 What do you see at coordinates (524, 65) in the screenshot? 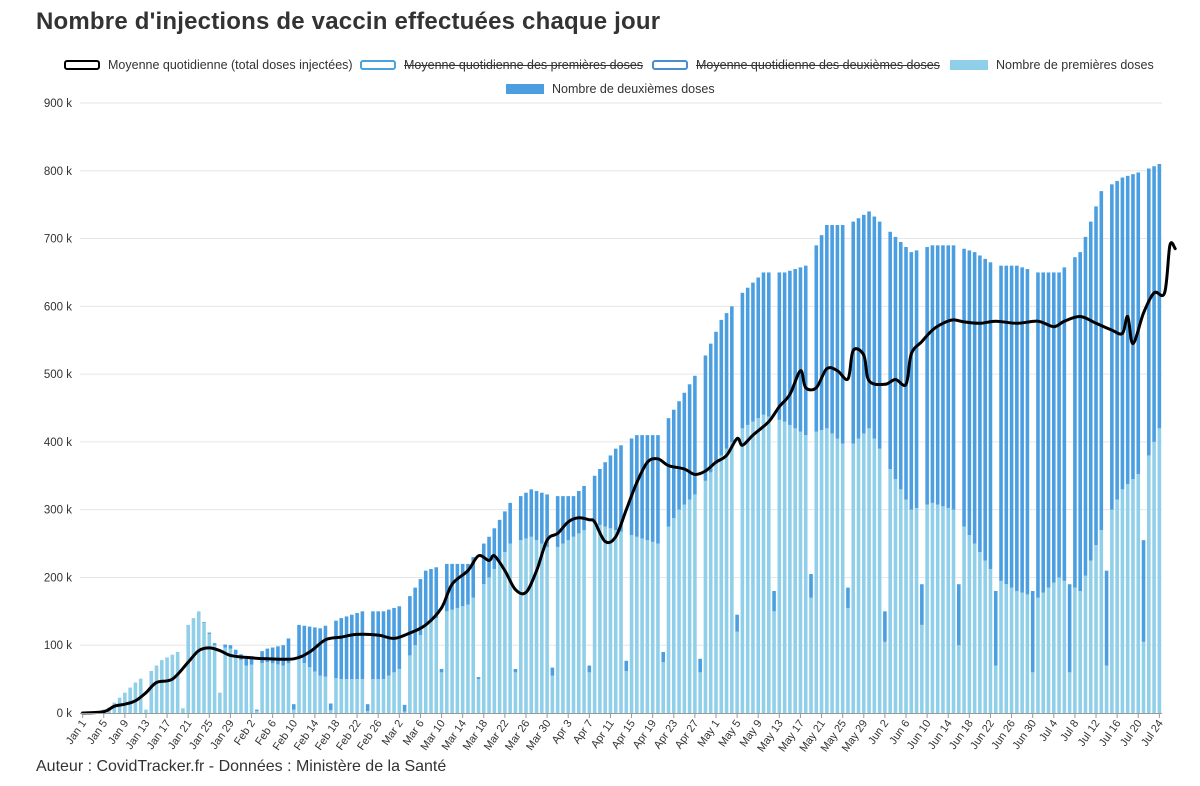
I see `legend-label: Moyenne quotidienne des premières doses` at bounding box center [524, 65].